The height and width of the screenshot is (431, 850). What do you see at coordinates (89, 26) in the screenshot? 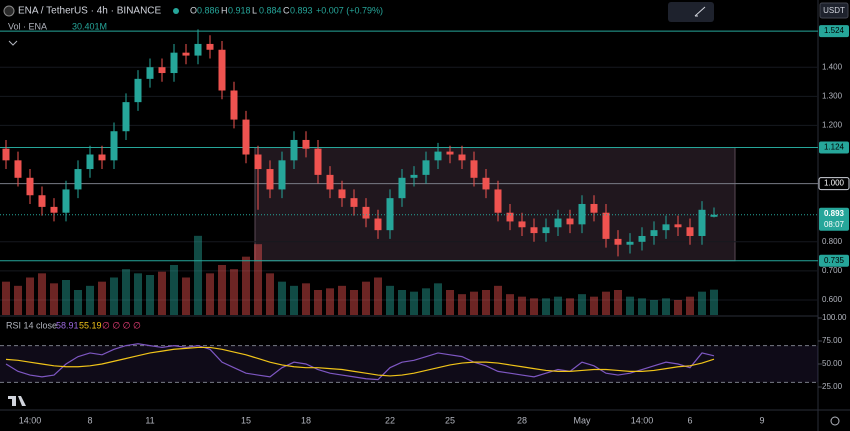
I see `volume-last: 30.401M` at bounding box center [89, 26].